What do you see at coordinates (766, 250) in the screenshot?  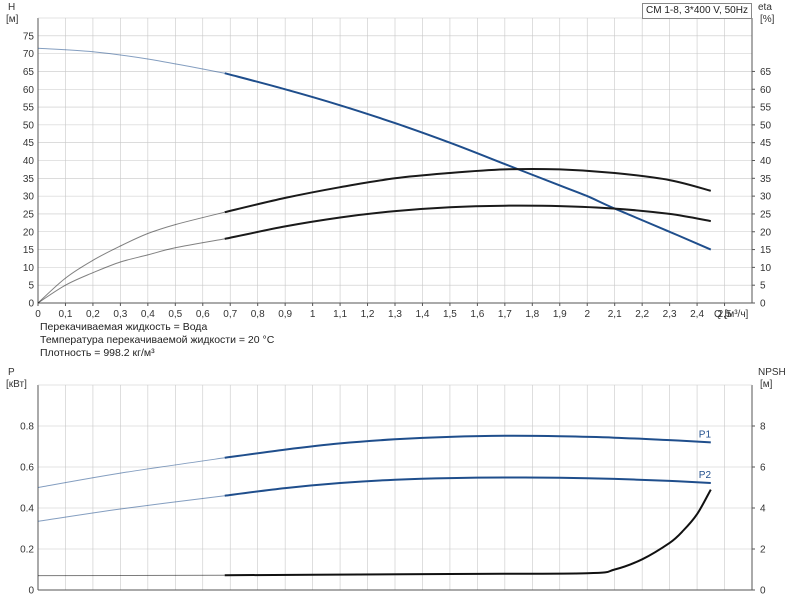 I see `y-tick-label-right: 15` at bounding box center [766, 250].